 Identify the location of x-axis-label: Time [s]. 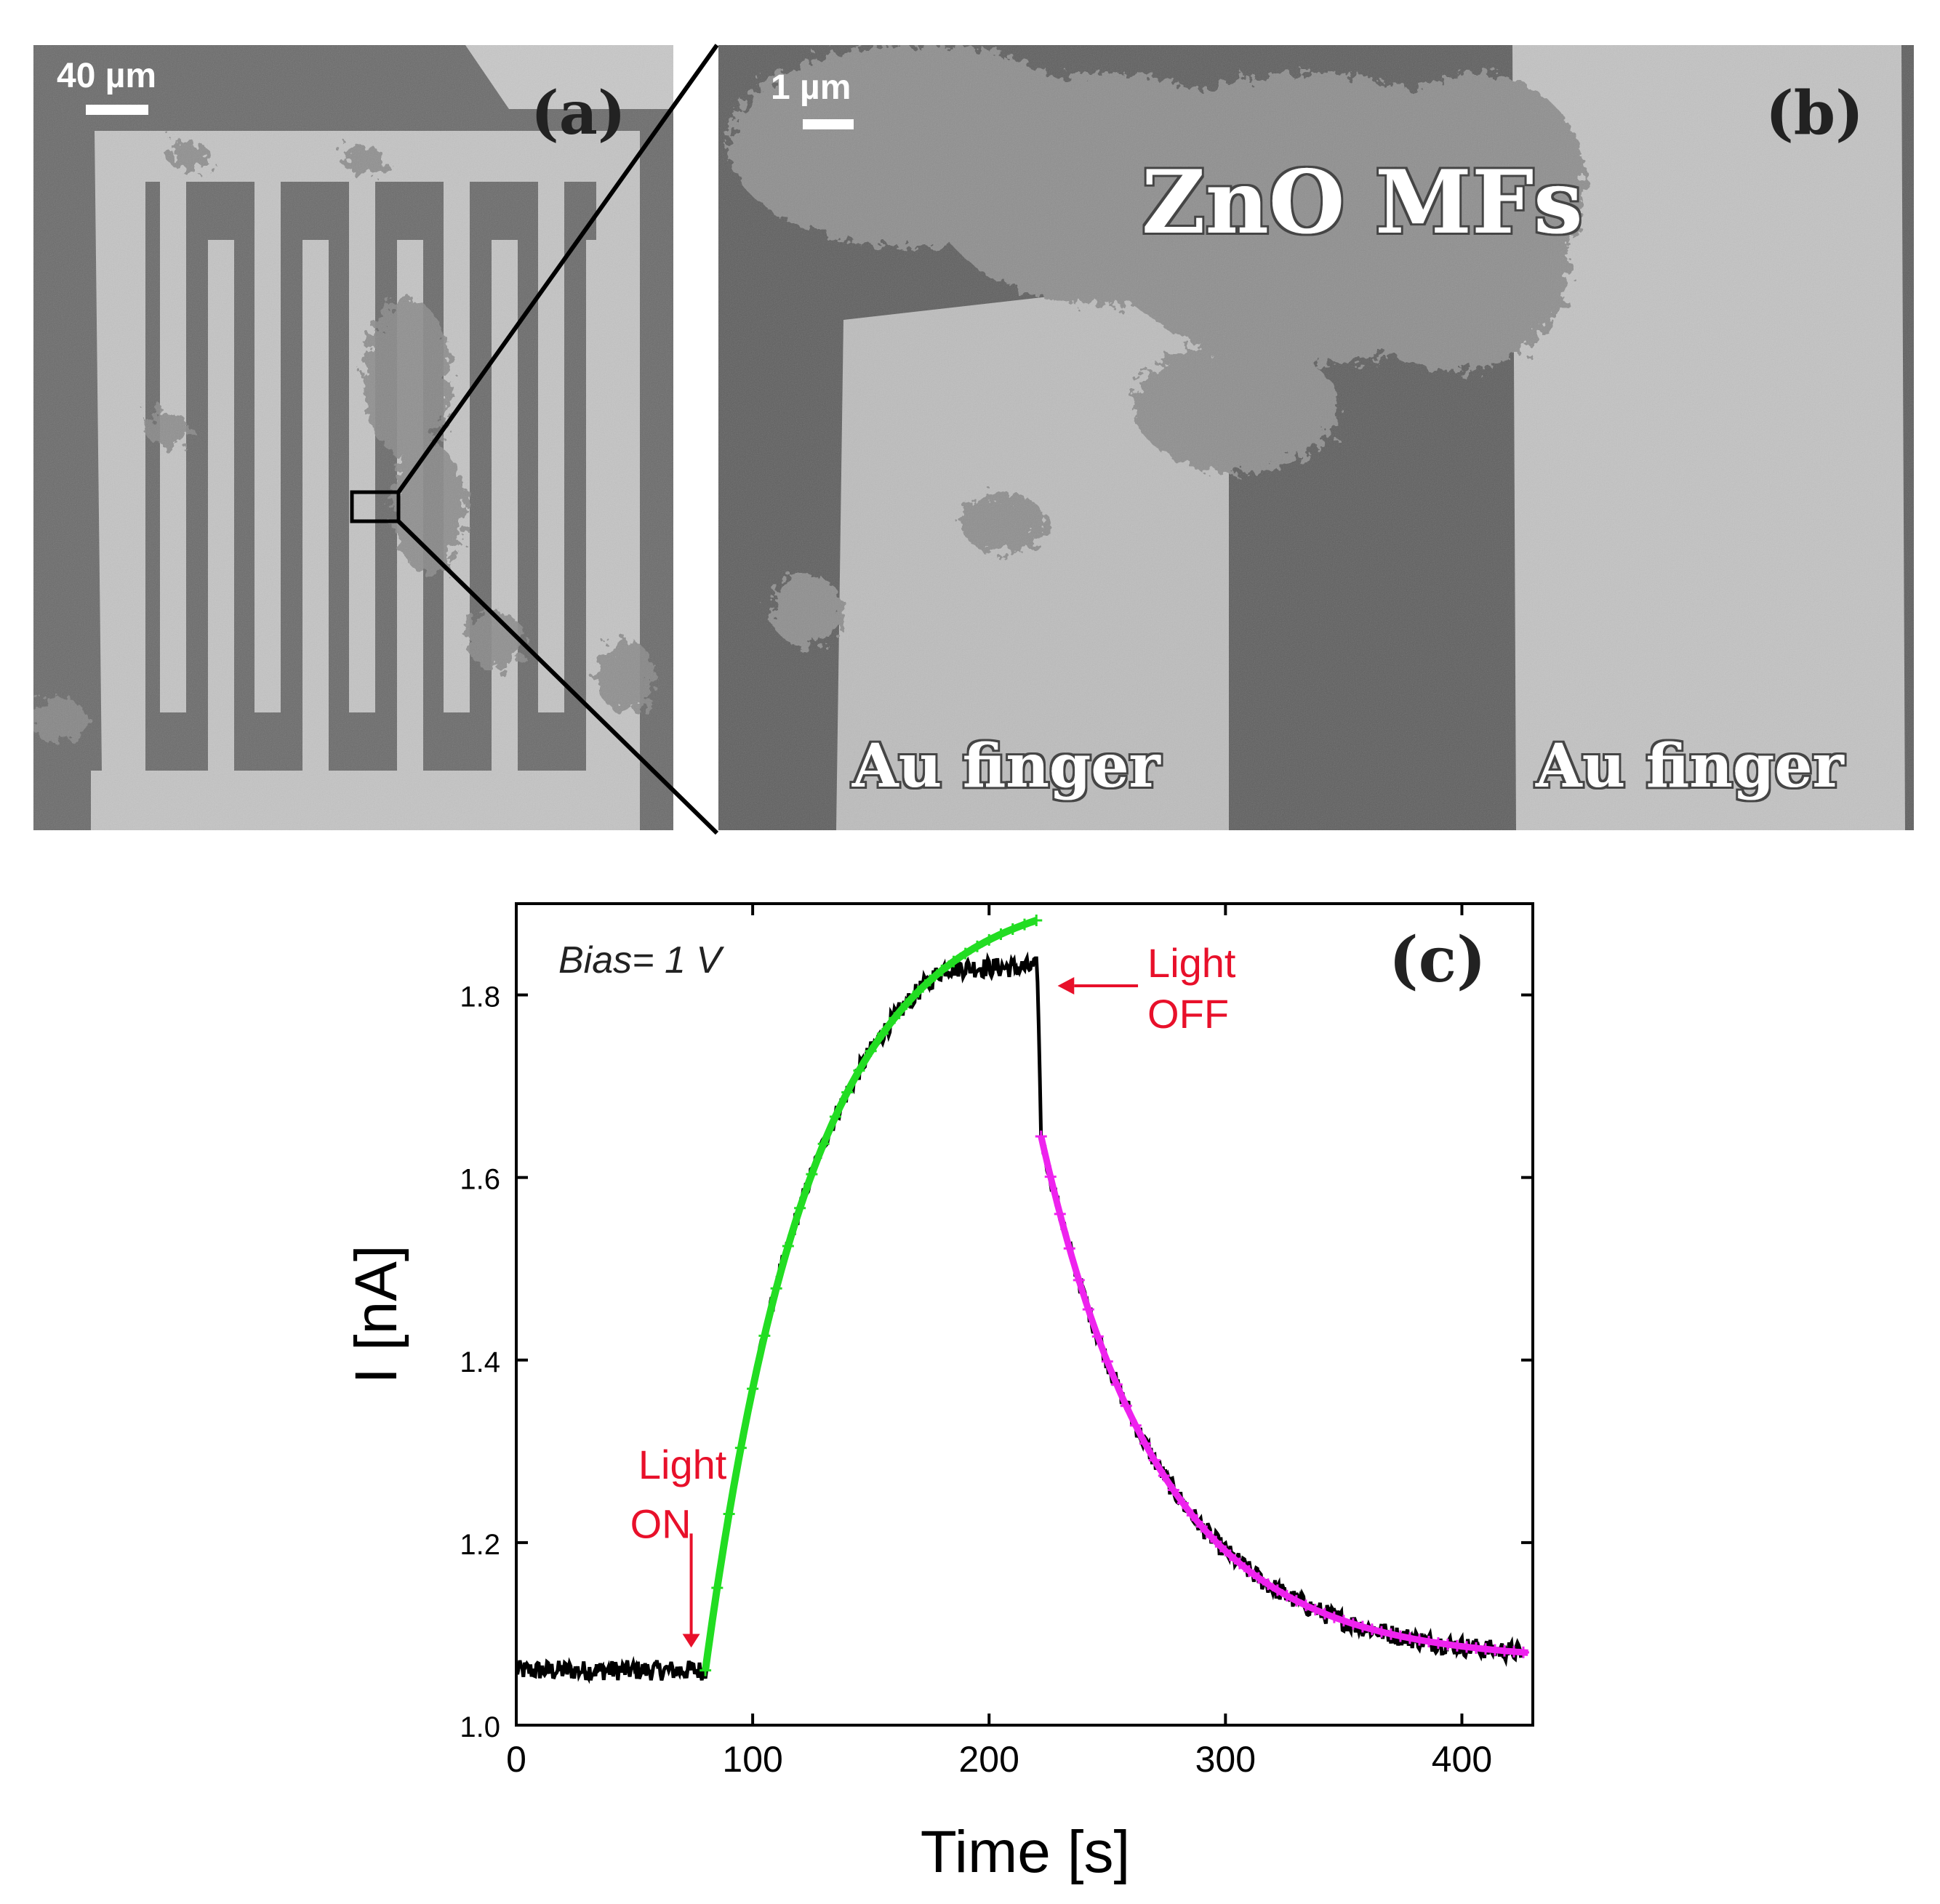
(1026, 1852).